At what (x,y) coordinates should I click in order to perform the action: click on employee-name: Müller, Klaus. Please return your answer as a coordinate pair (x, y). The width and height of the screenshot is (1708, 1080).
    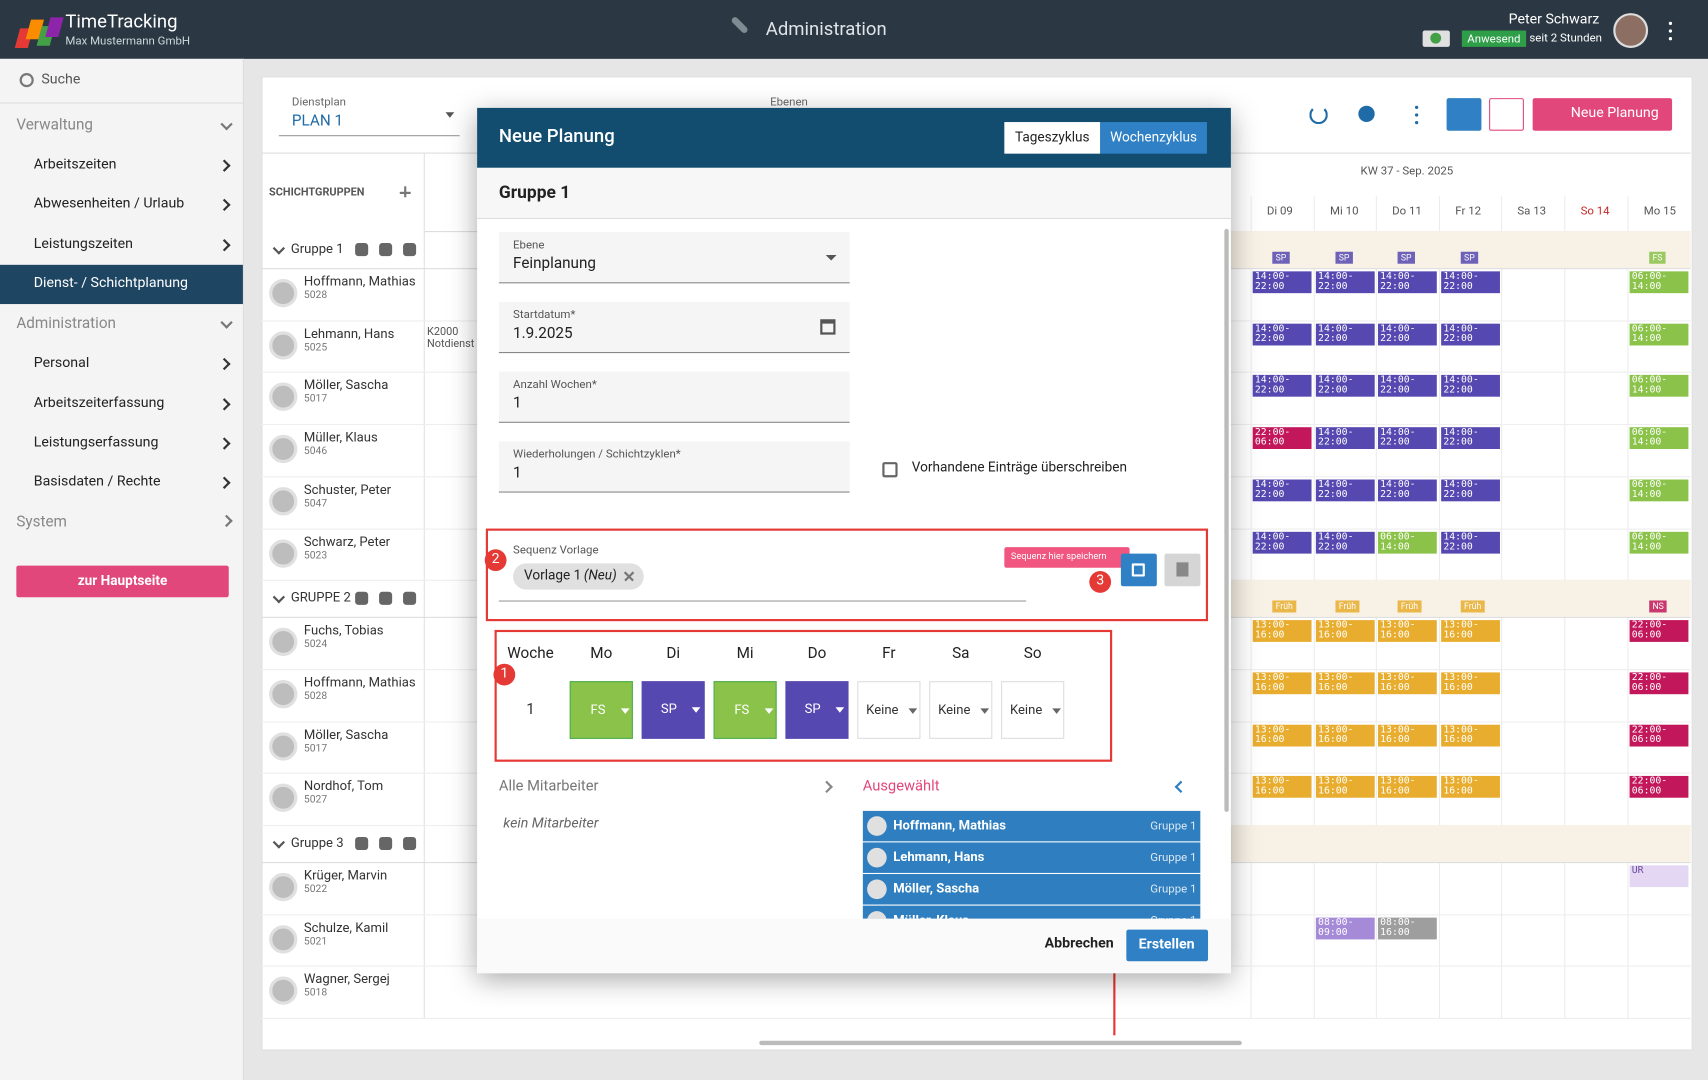
    Looking at the image, I should click on (340, 437).